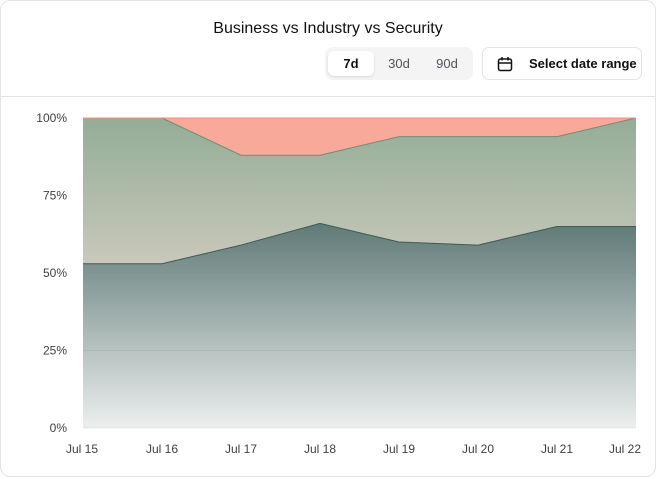  I want to click on y-tick-label: 0%, so click(59, 428).